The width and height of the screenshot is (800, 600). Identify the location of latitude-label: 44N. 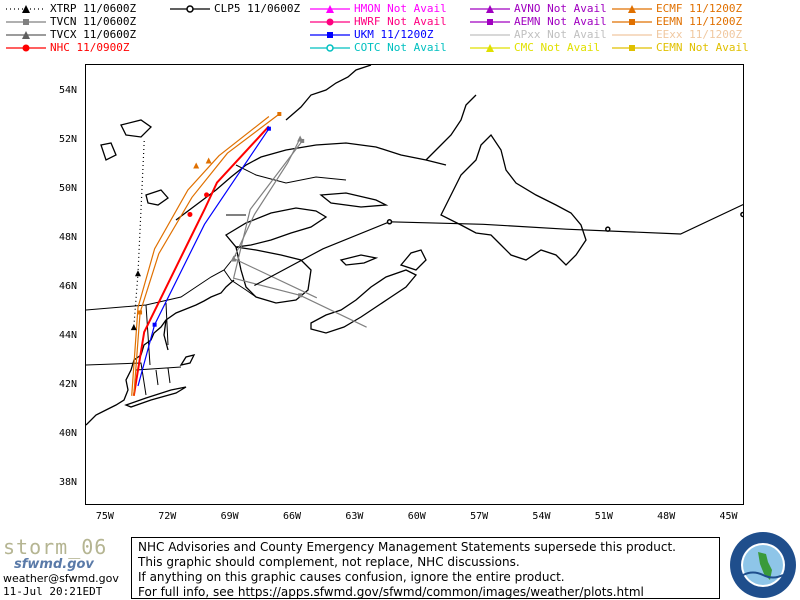
(67, 335).